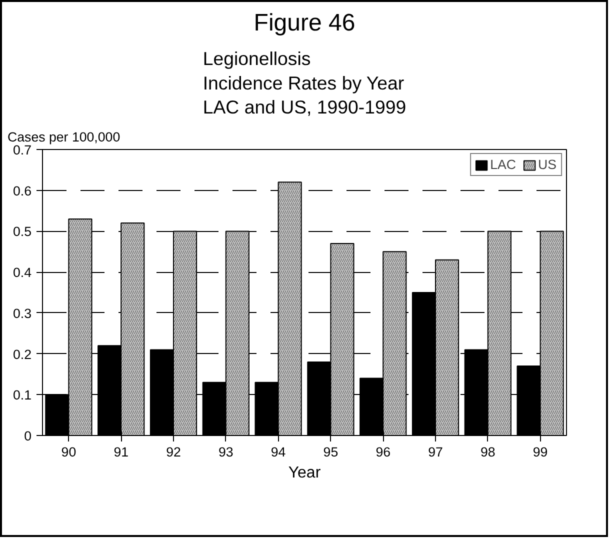 The height and width of the screenshot is (541, 612). Describe the element at coordinates (548, 164) in the screenshot. I see `legend-label: US` at that location.